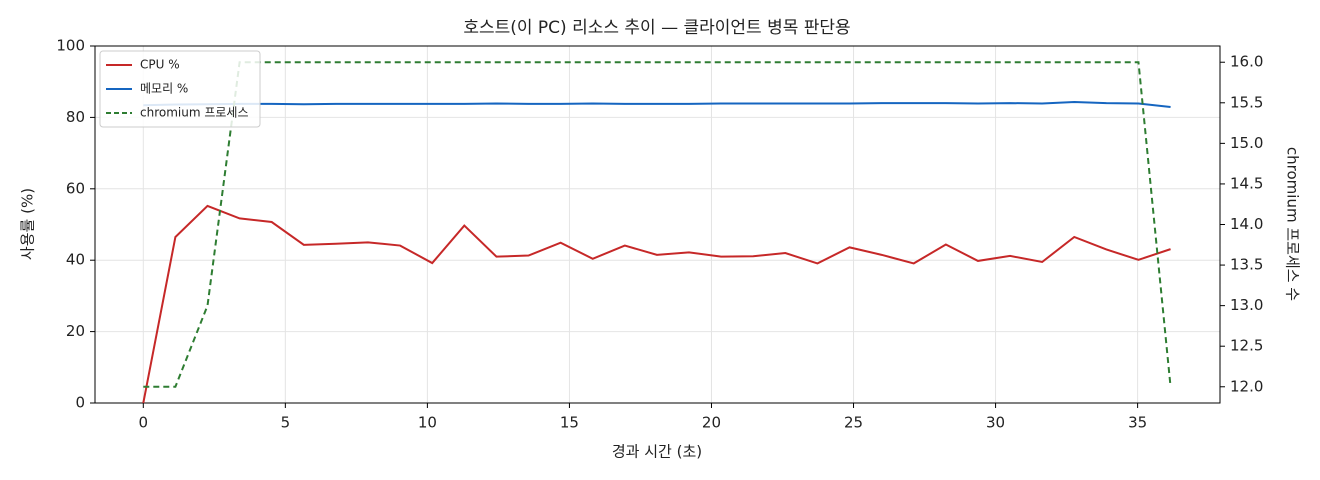 This screenshot has height=480, width=1320. Describe the element at coordinates (1293, 224) in the screenshot. I see `y2-axis-label: chromium 프로세스 수` at that location.